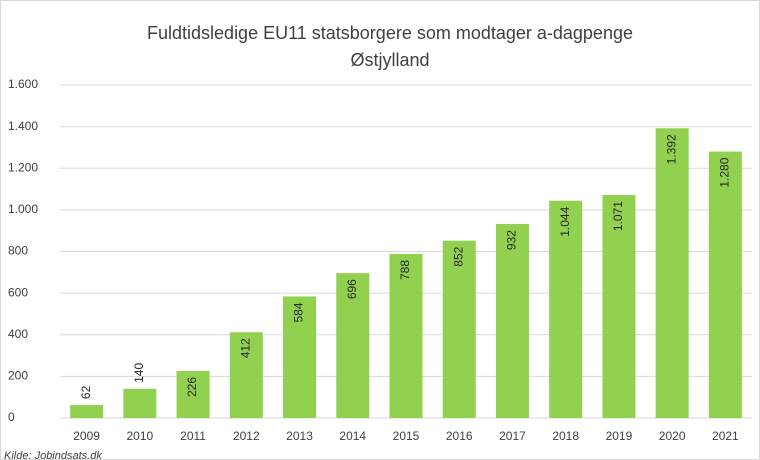  I want to click on data-label: 696, so click(352, 289).